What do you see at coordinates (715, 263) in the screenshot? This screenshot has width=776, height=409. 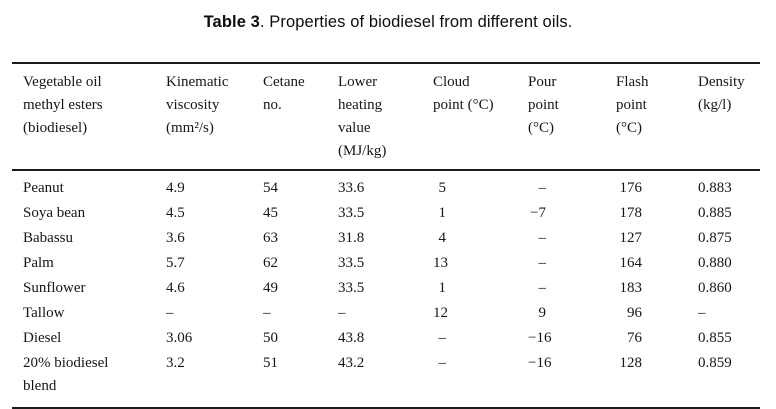 I see `cell-density: 0.880` at bounding box center [715, 263].